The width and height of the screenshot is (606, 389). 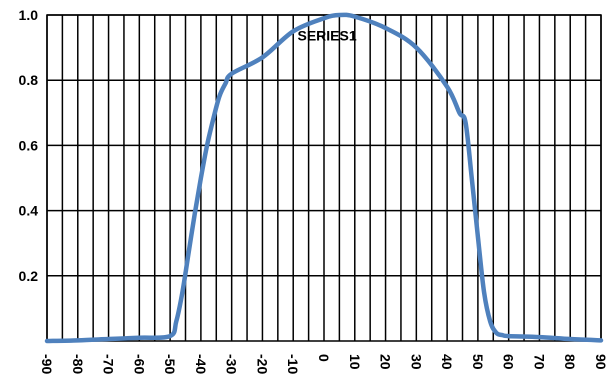 What do you see at coordinates (29, 145) in the screenshot?
I see `y-tick-label: 0.6` at bounding box center [29, 145].